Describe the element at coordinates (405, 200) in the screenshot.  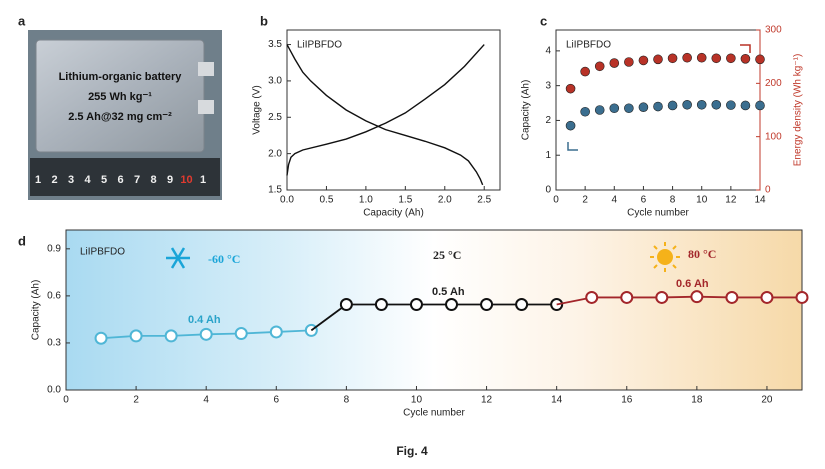
I see `x-tick-label: 1.5` at that location.